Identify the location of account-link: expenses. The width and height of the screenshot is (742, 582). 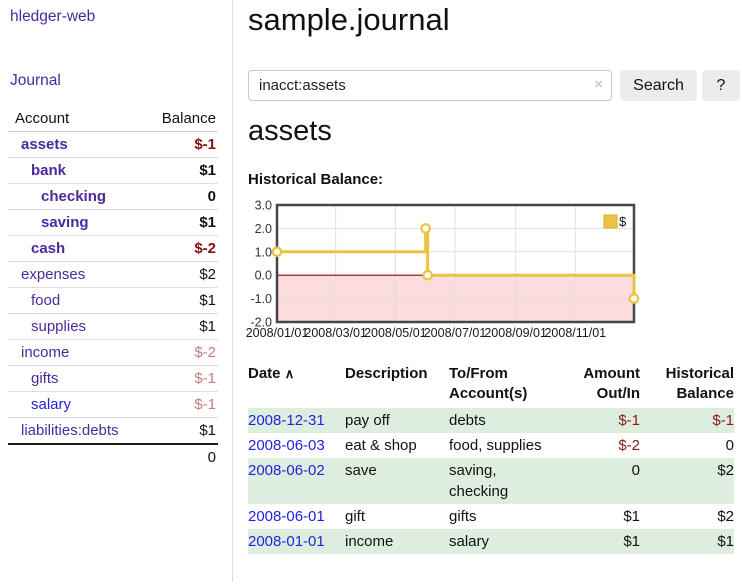
(53, 274).